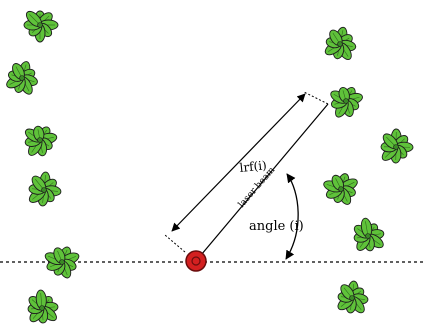 The height and width of the screenshot is (331, 424). Describe the element at coordinates (253, 166) in the screenshot. I see `range-label: lrf(i)` at that location.